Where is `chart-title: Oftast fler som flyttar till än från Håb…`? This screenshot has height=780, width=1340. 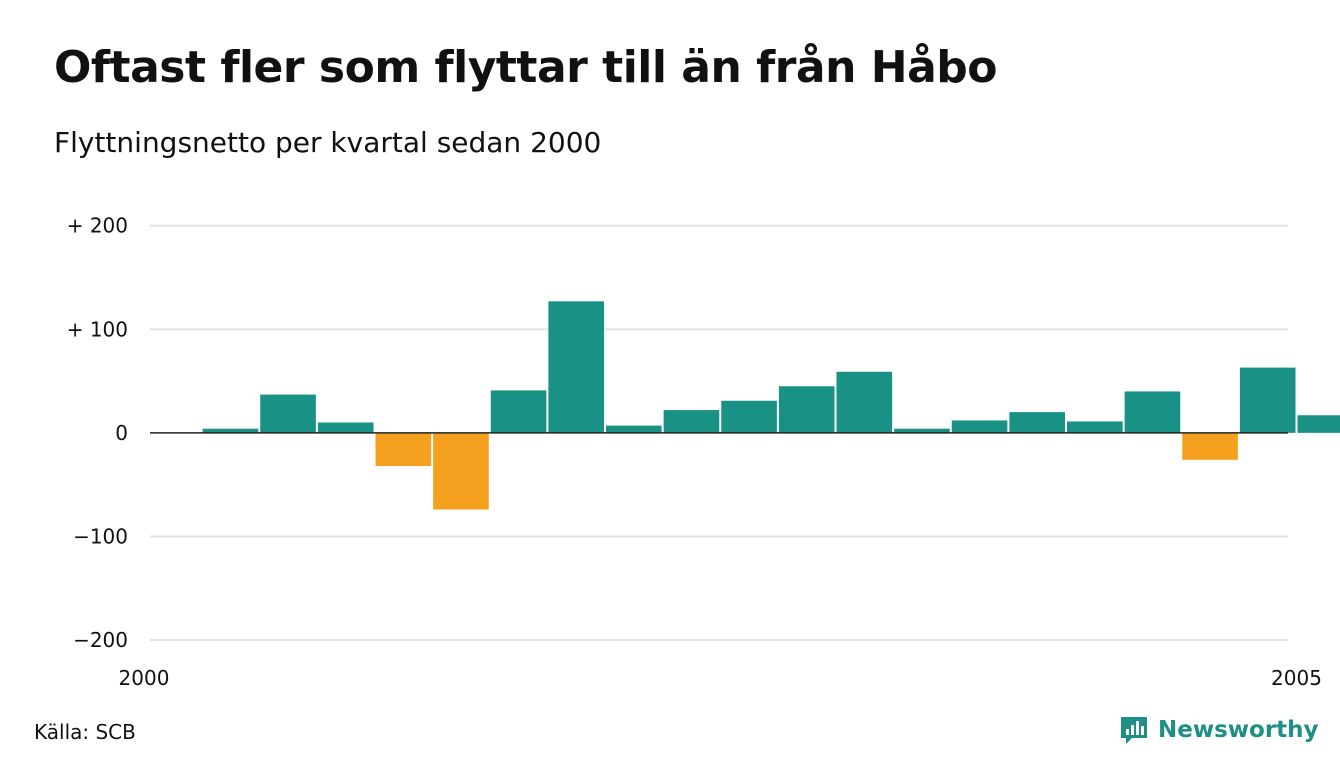 chart-title: Oftast fler som flyttar till än från Håb… is located at coordinates (526, 67).